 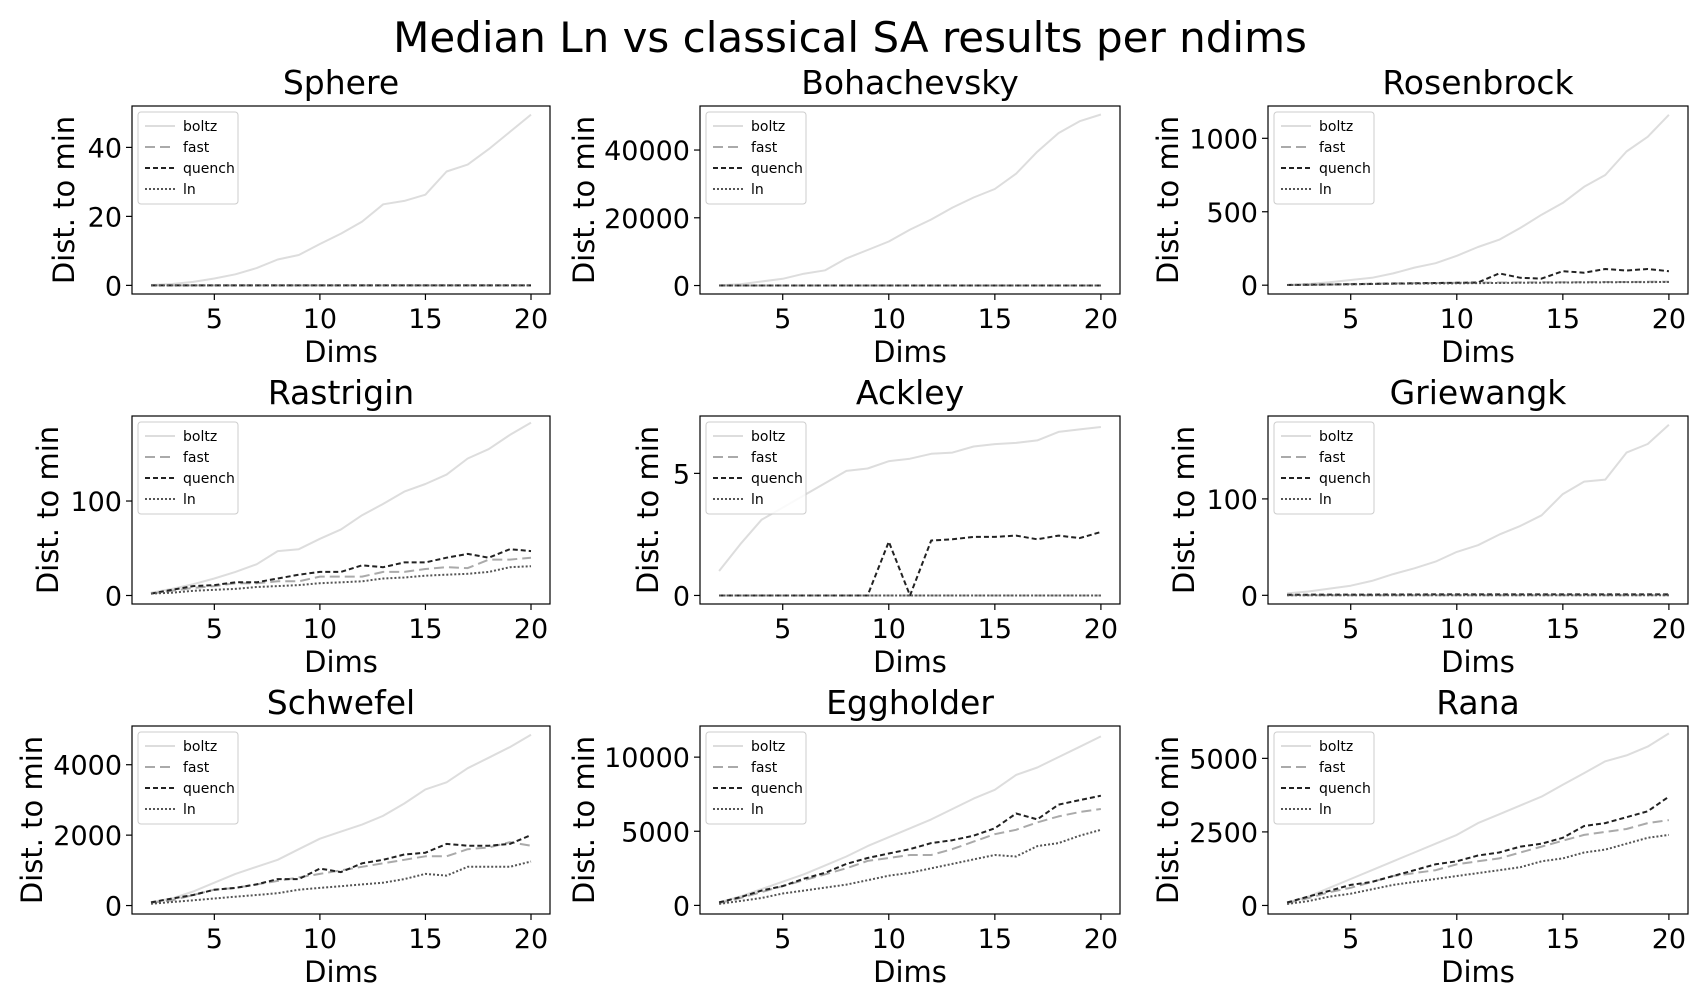 What do you see at coordinates (341, 82) in the screenshot?
I see `subplot-title: Sphere` at bounding box center [341, 82].